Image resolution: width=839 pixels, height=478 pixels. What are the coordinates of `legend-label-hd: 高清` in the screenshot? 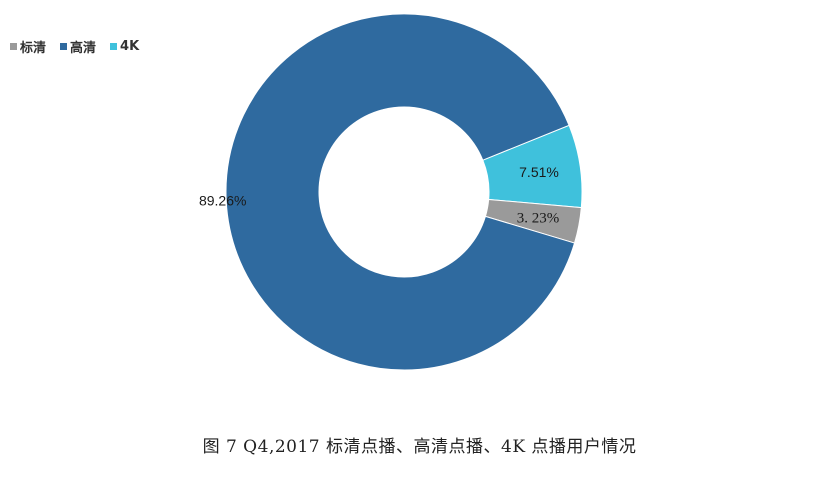 It's located at (83, 48).